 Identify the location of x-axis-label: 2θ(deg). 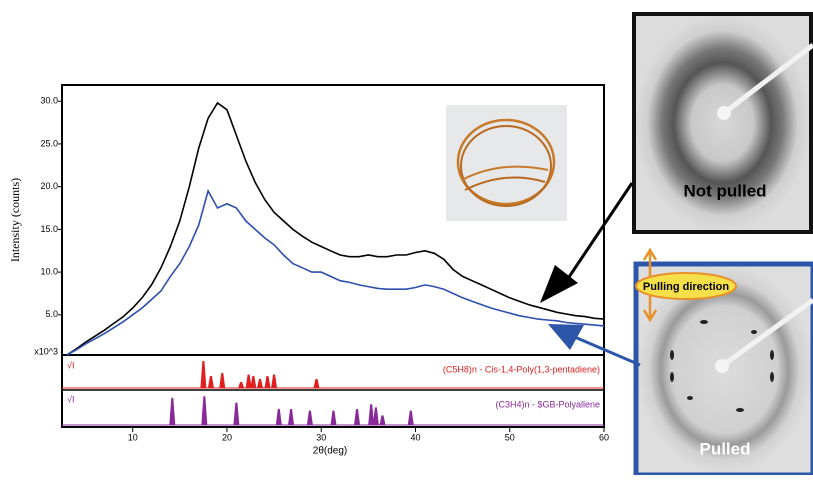
(330, 451).